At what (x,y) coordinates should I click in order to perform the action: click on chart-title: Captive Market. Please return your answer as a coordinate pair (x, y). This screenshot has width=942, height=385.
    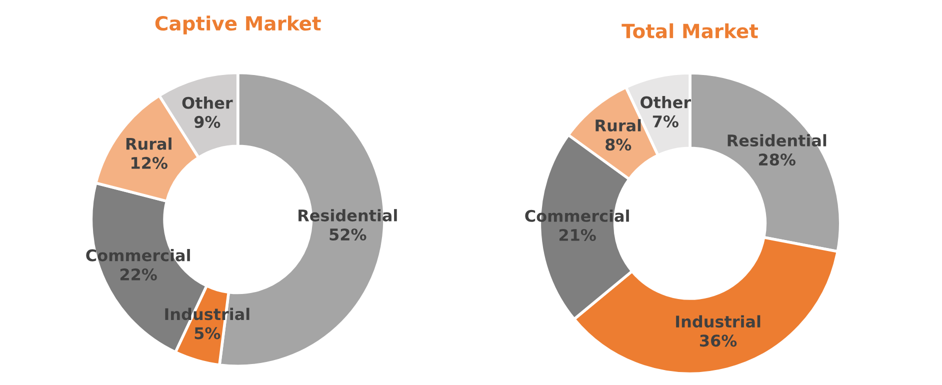
    Looking at the image, I should click on (238, 25).